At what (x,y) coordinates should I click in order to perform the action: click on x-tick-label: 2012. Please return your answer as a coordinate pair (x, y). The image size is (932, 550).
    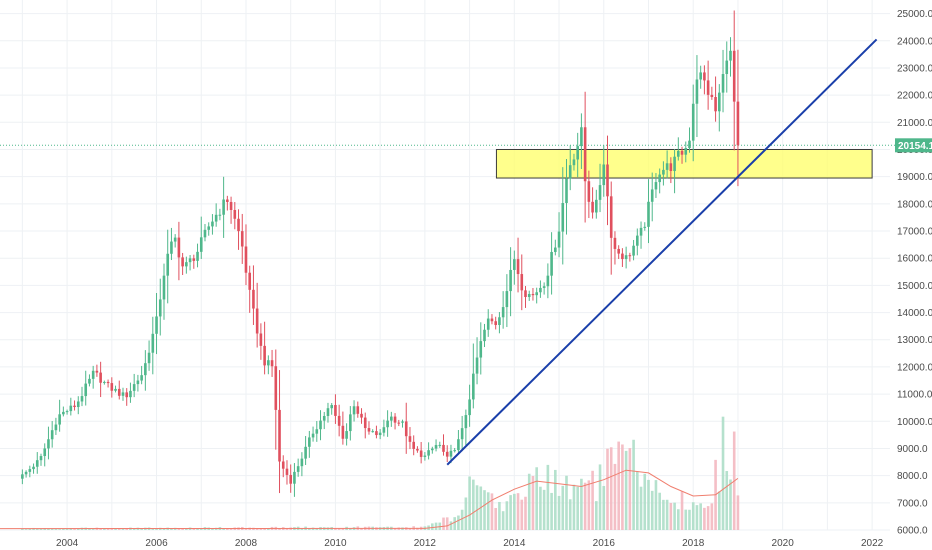
    Looking at the image, I should click on (425, 543).